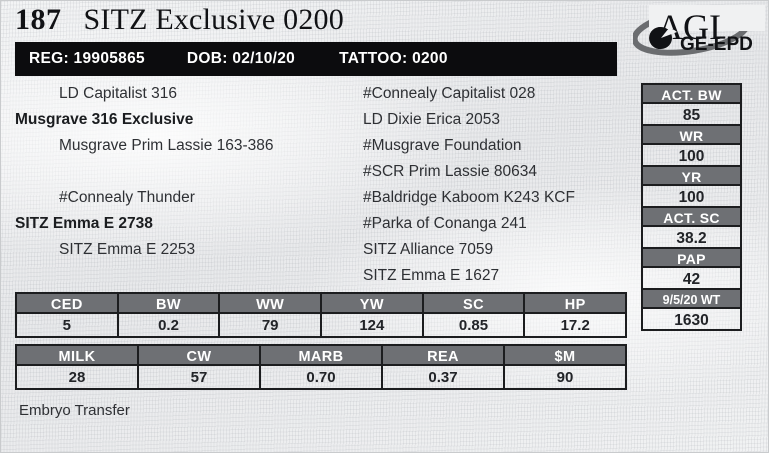  I want to click on stat-label: 9/5/20 WT, so click(691, 298).